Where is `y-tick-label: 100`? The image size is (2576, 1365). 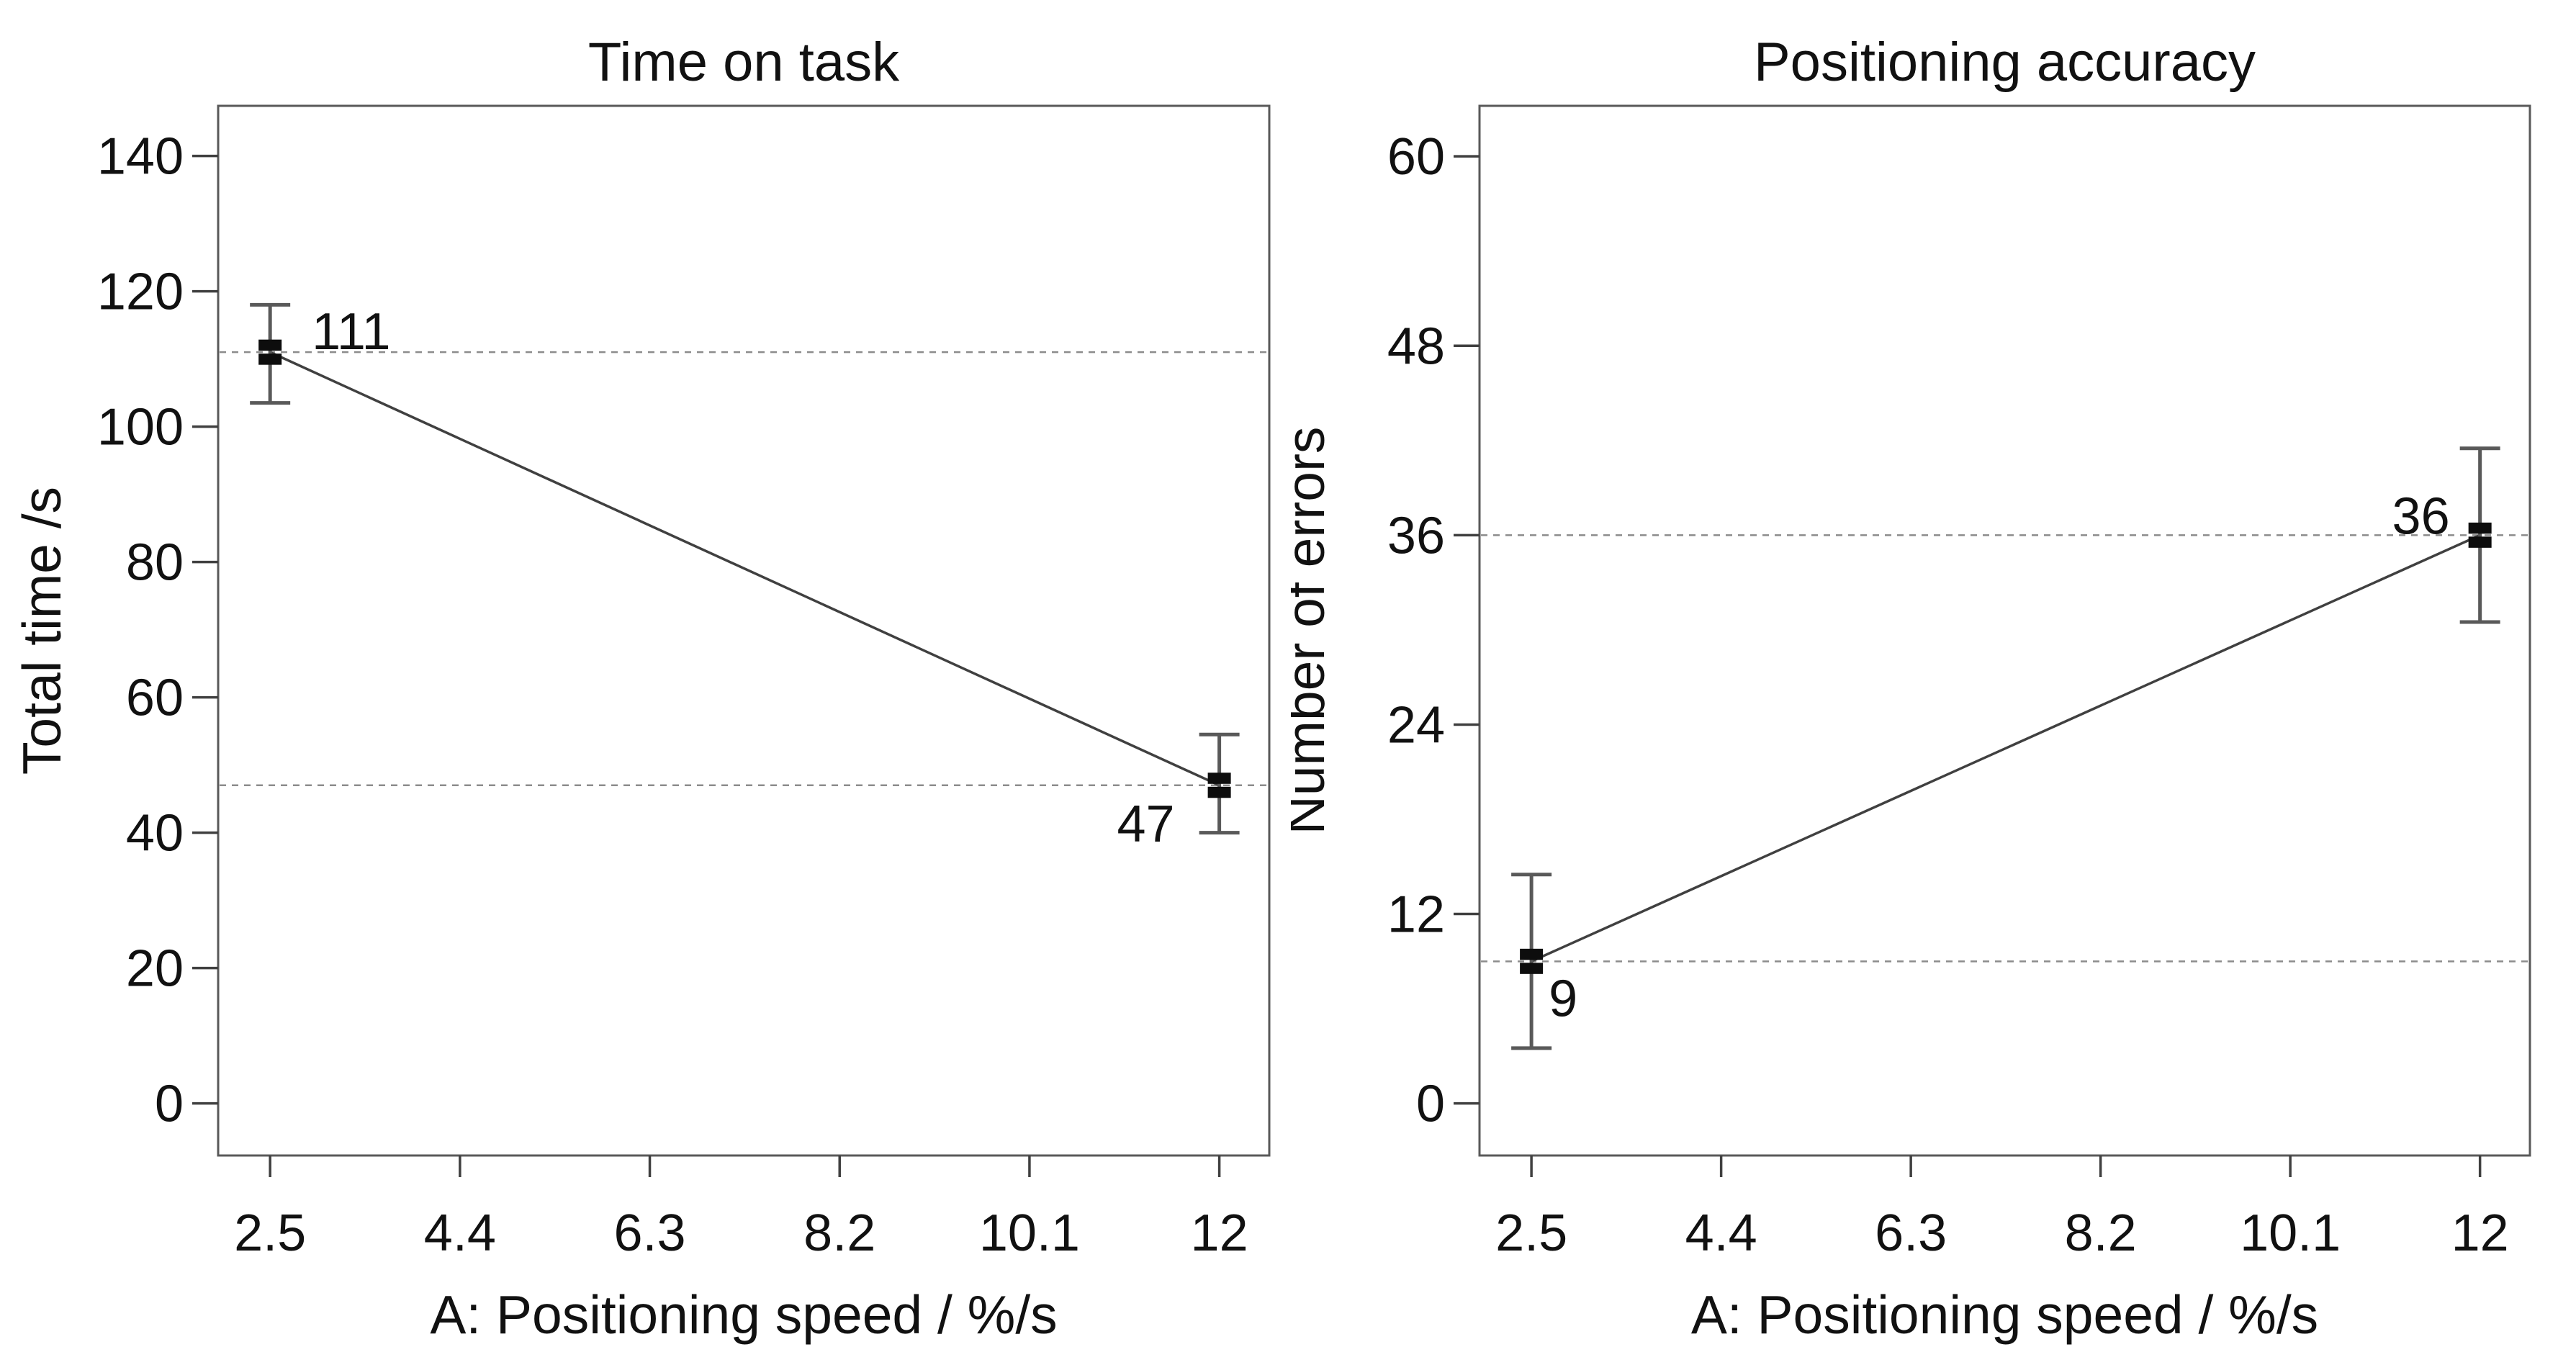 y-tick-label: 100 is located at coordinates (140, 427).